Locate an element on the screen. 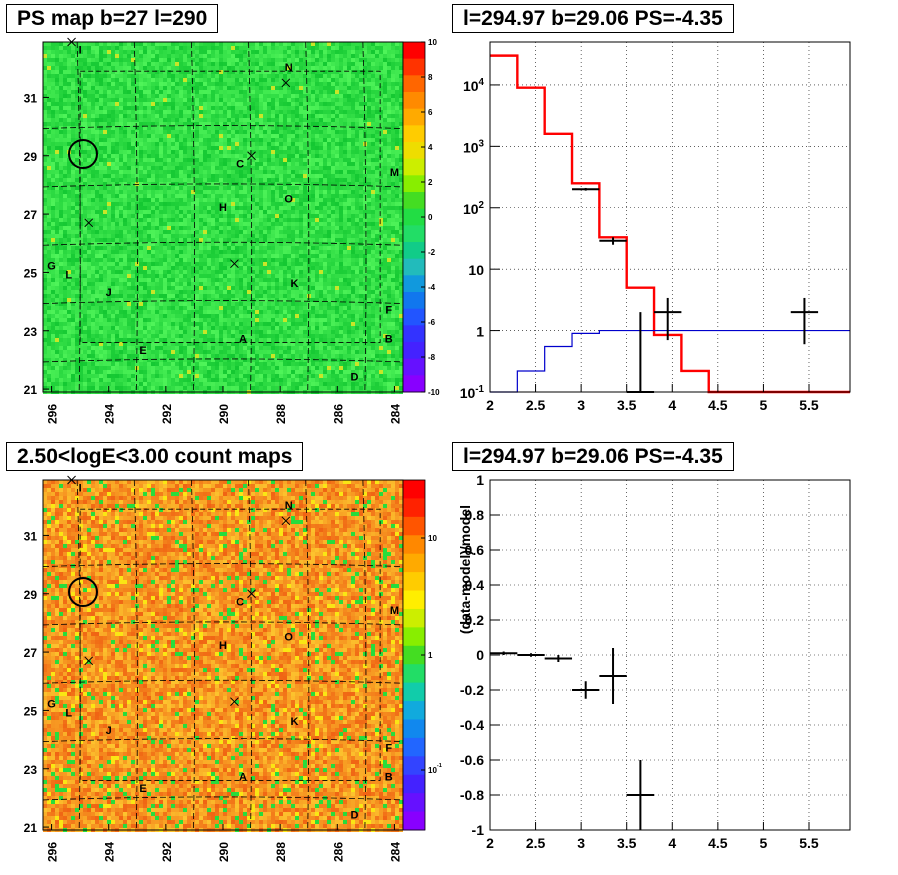 This screenshot has height=875, width=898. cm-y-tick-label: 27 is located at coordinates (31, 653).